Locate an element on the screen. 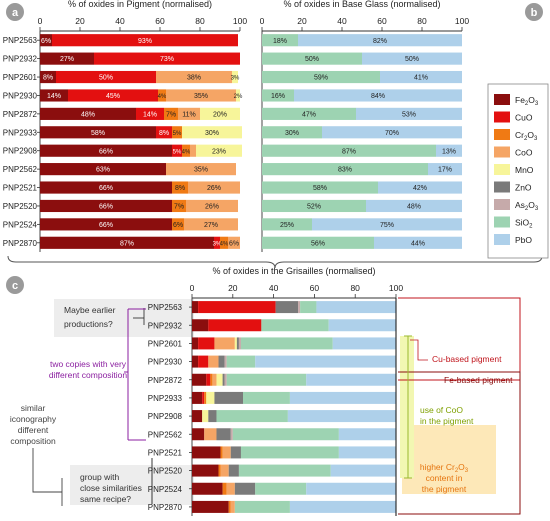 Image resolution: width=550 pixels, height=521 pixels. base-glass-title: % of oxides in Base Glass (normalised) is located at coordinates (361, 4).